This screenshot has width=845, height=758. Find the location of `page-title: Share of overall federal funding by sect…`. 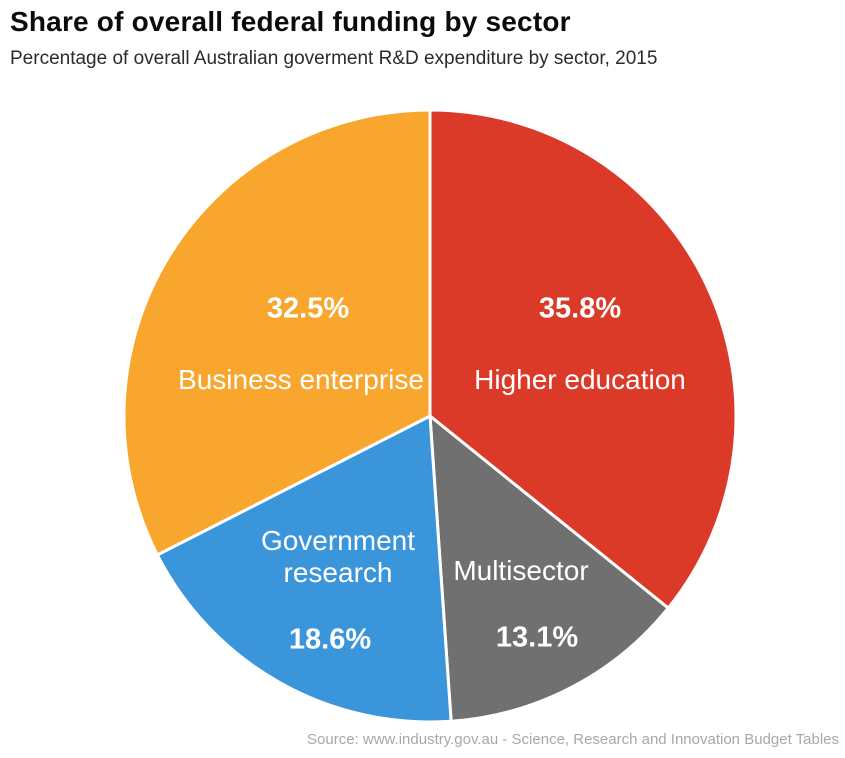

page-title: Share of overall federal funding by sect… is located at coordinates (290, 21).